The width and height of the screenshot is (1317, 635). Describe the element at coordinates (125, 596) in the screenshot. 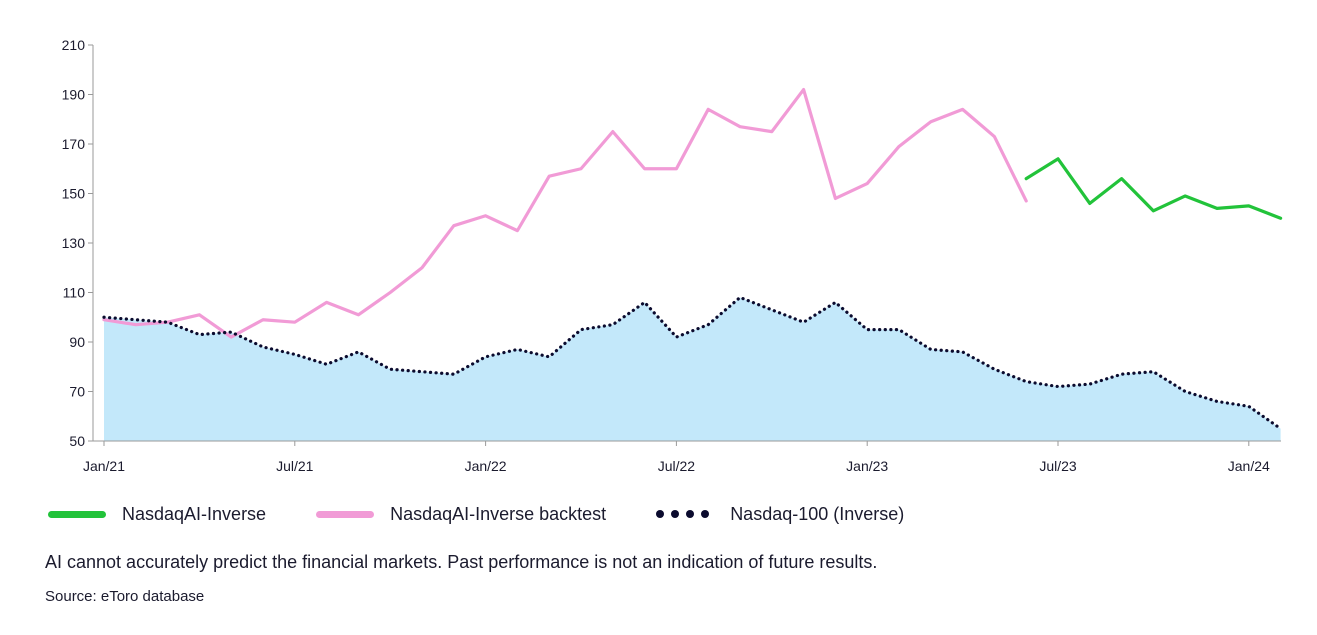

I see `source-note: Source: eToro database` at that location.